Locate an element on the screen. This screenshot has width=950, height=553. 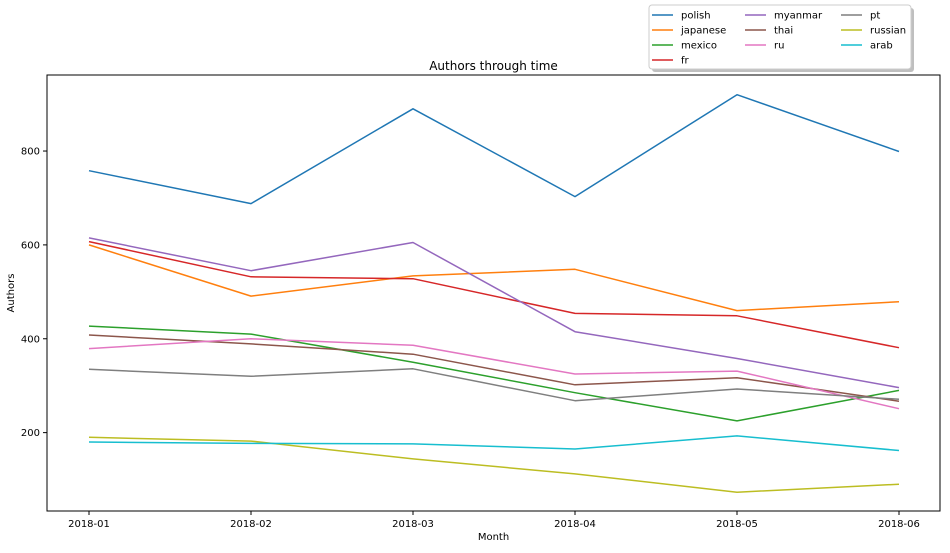
series-line-thai is located at coordinates (494, 368).